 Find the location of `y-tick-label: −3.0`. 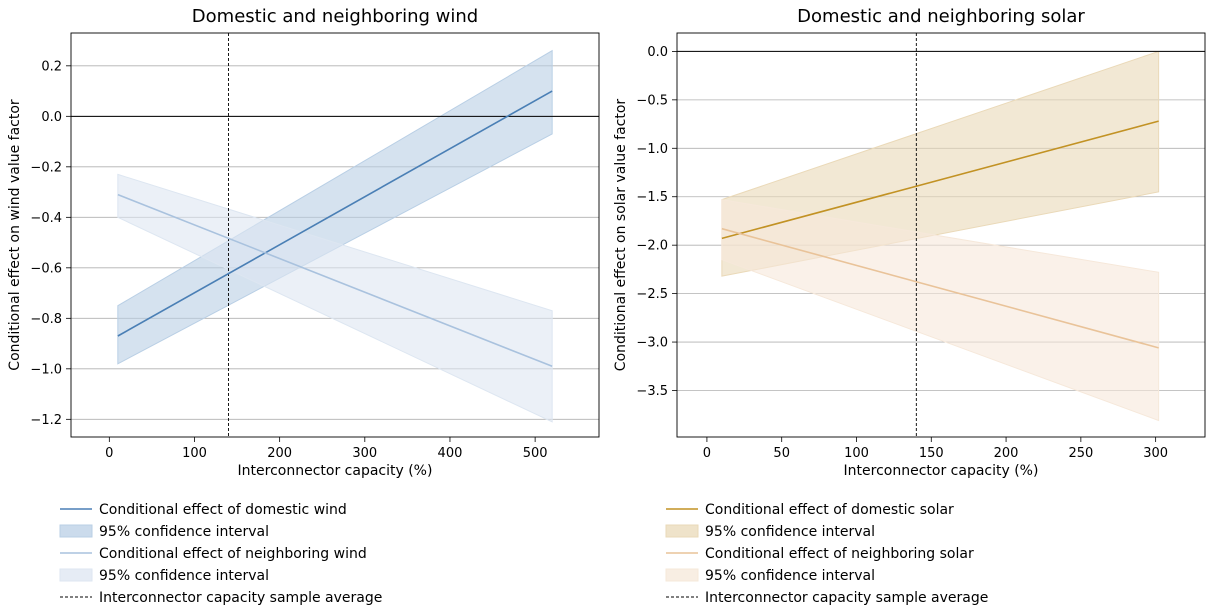

y-tick-label: −3.0 is located at coordinates (652, 343).